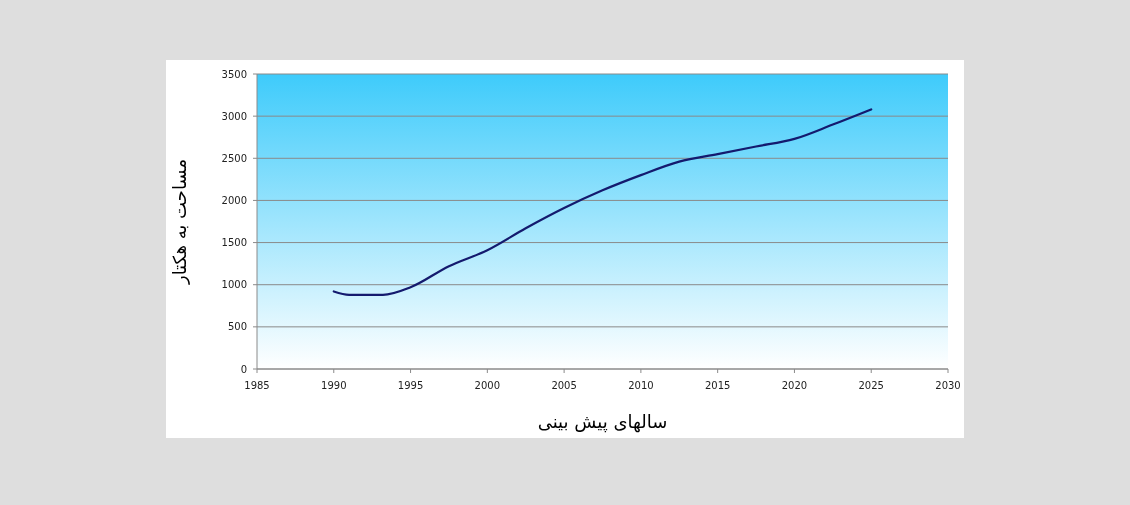  What do you see at coordinates (487, 385) in the screenshot?
I see `x-tick-label: 2000` at bounding box center [487, 385].